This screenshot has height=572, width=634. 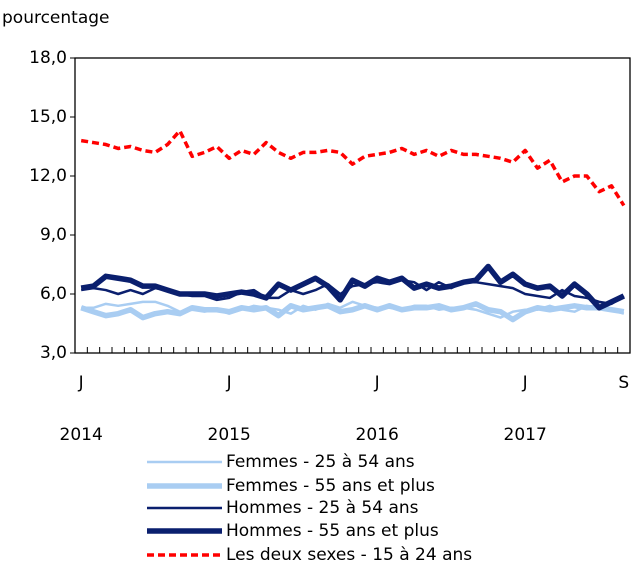 What do you see at coordinates (81, 435) in the screenshot?
I see `year-label: 2014` at bounding box center [81, 435].